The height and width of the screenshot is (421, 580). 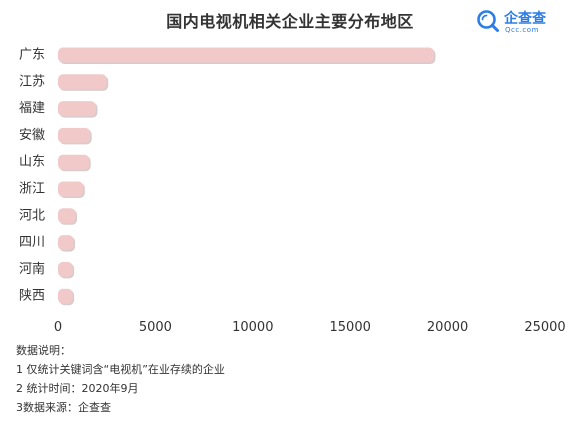 What do you see at coordinates (522, 30) in the screenshot?
I see `logo-domain: Qcc.com` at bounding box center [522, 30].